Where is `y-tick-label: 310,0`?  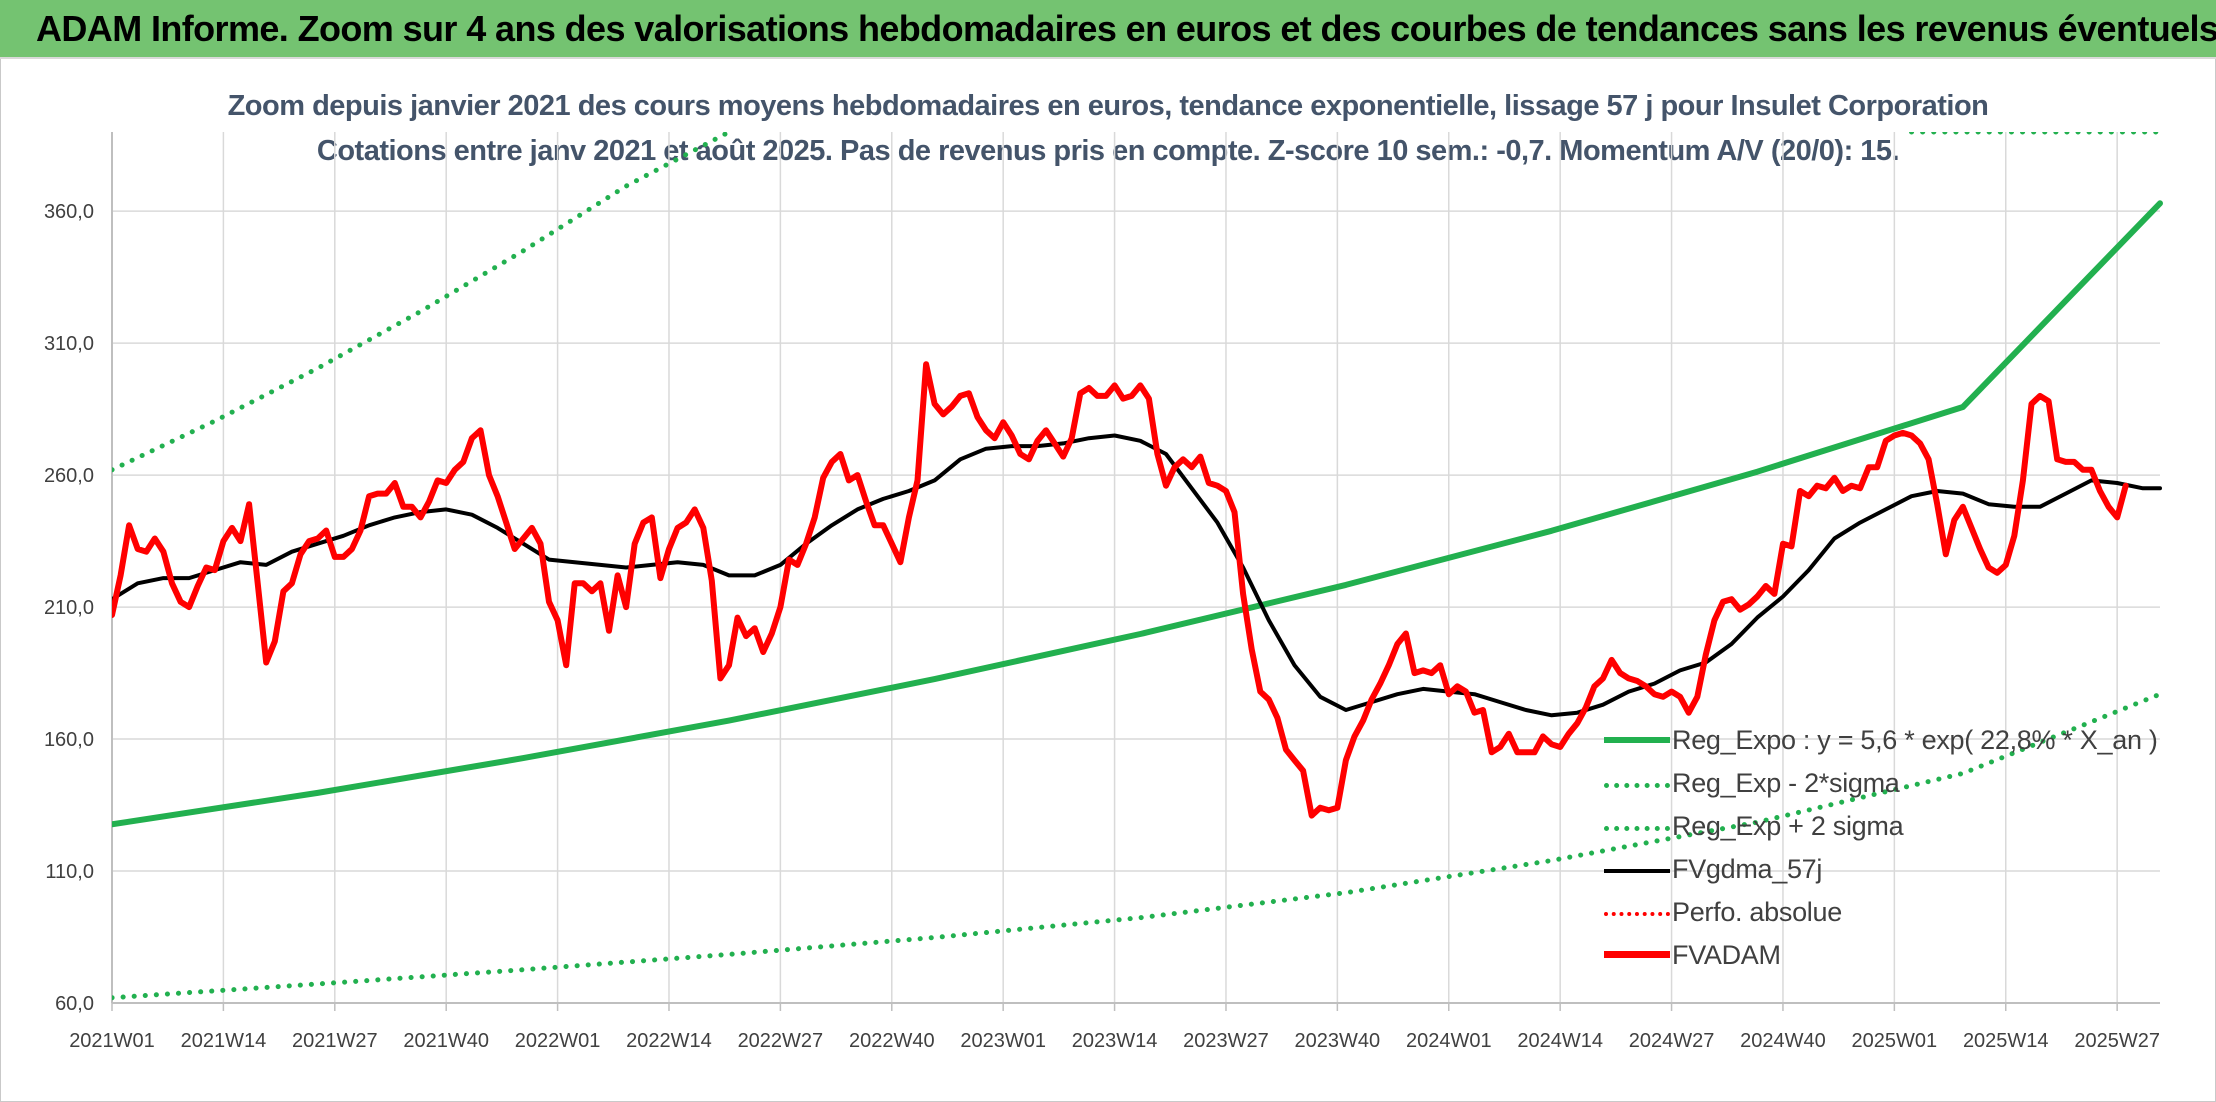
y-tick-label: 310,0 is located at coordinates (69, 344).